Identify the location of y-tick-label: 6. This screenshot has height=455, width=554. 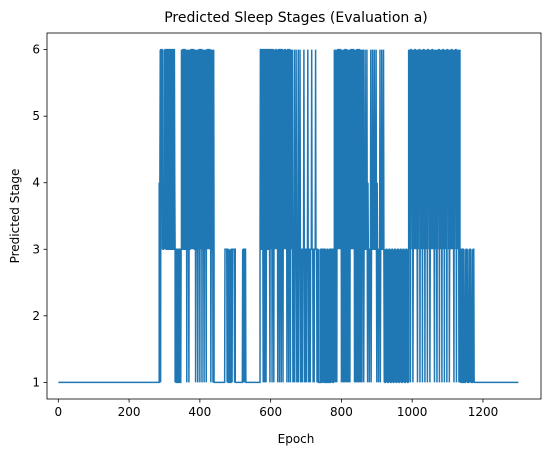
(36, 50).